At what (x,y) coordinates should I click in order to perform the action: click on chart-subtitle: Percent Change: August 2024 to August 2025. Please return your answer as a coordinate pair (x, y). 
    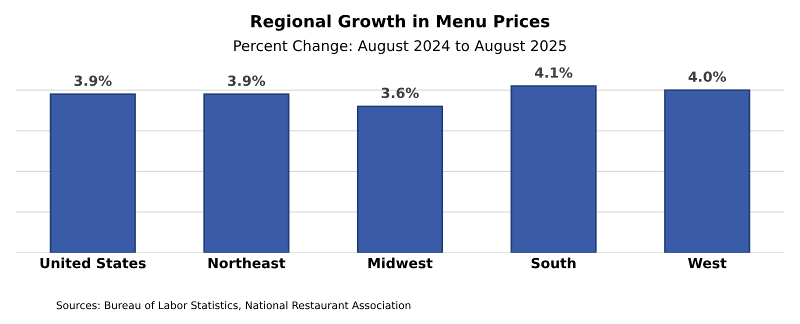
    Looking at the image, I should click on (400, 47).